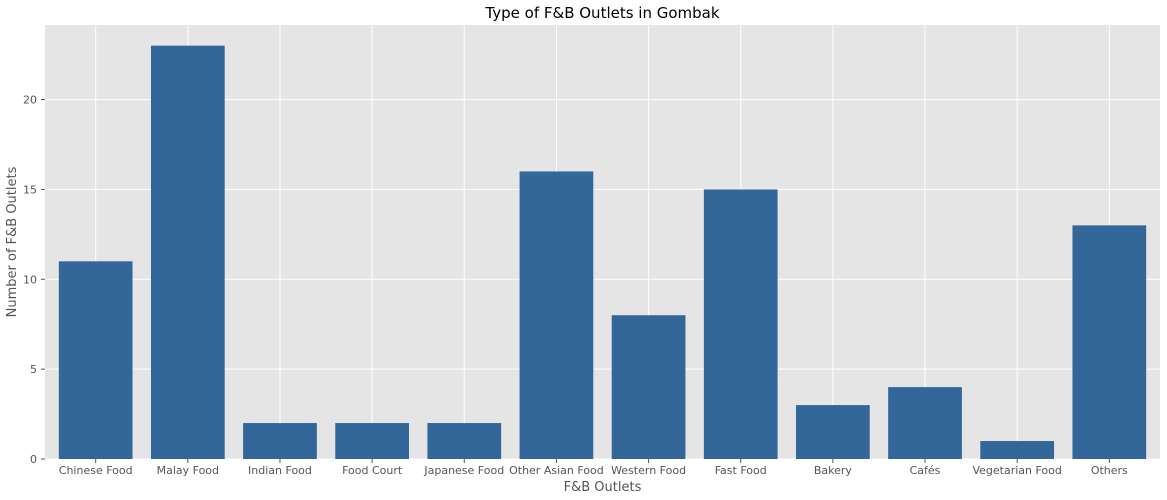  Describe the element at coordinates (925, 470) in the screenshot. I see `x-tick-label: Cafés` at that location.